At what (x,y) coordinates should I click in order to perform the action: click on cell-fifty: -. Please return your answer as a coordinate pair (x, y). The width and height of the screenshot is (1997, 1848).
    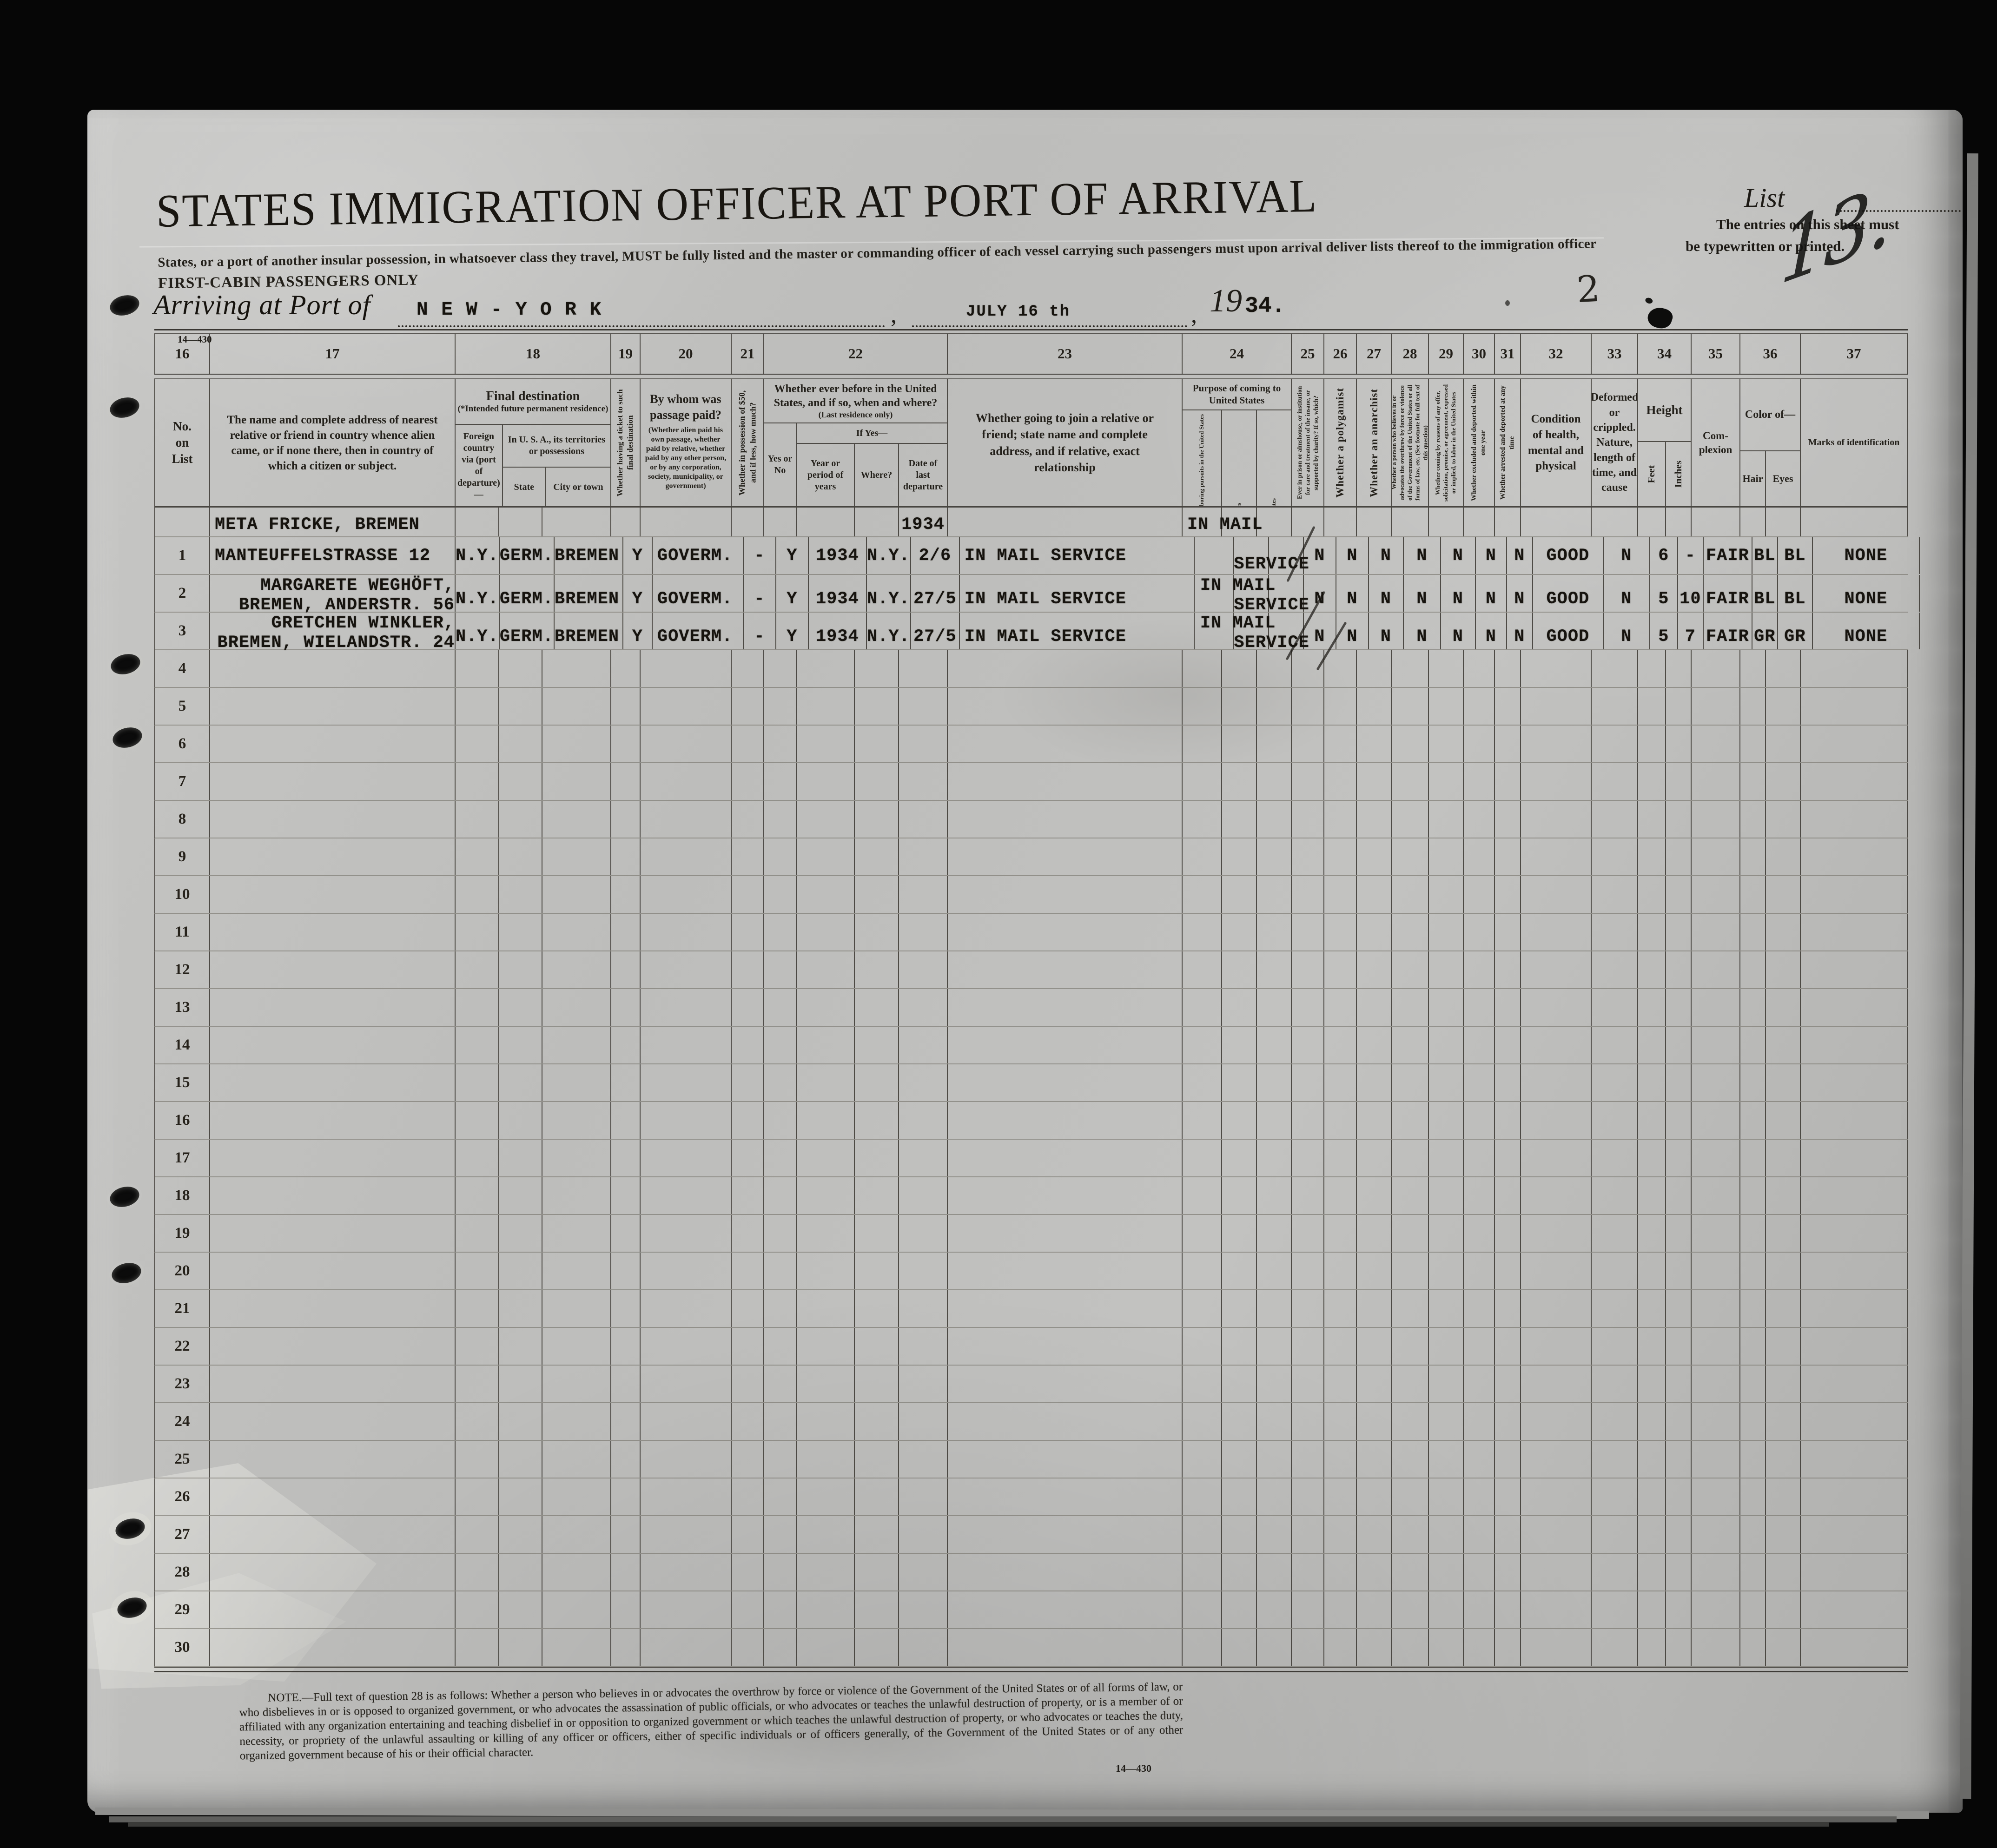
    Looking at the image, I should click on (760, 631).